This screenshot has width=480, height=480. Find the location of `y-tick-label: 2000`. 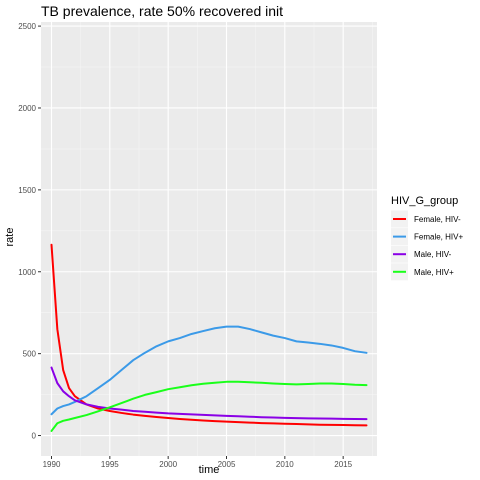

y-tick-label: 2000 is located at coordinates (27, 108).